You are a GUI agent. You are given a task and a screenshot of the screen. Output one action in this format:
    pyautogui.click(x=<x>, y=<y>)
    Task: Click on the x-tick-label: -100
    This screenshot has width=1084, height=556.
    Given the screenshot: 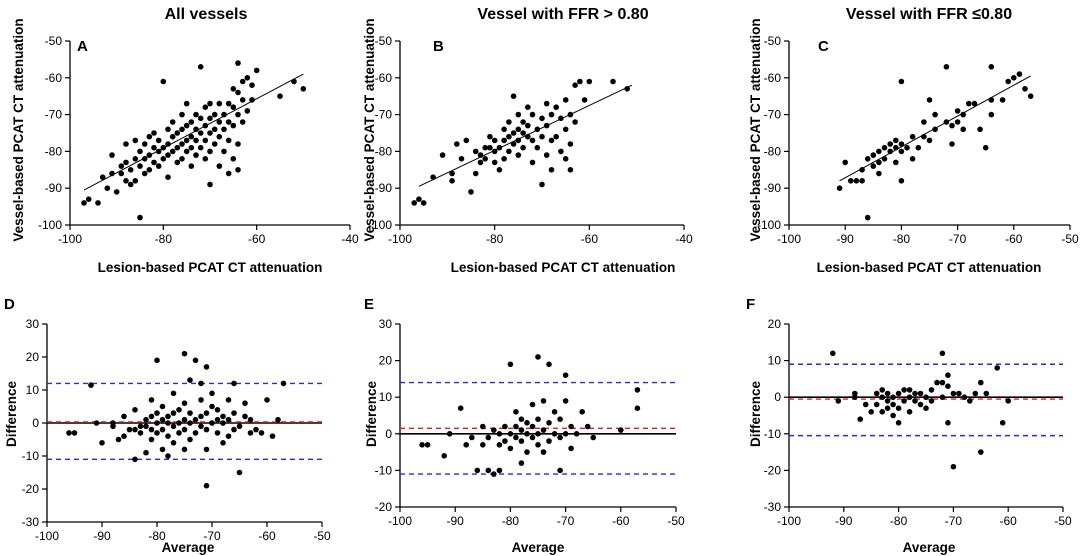 What is the action you would take?
    pyautogui.click(x=789, y=239)
    